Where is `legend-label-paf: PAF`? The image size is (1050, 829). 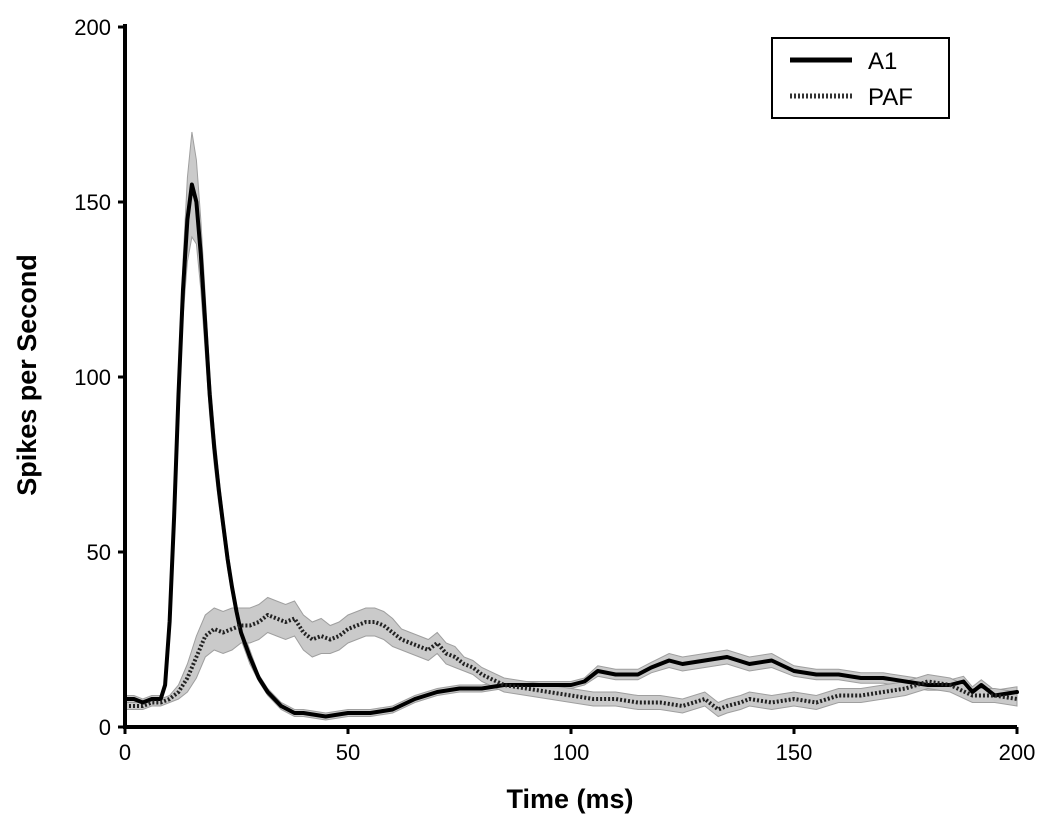 legend-label-paf: PAF is located at coordinates (890, 97).